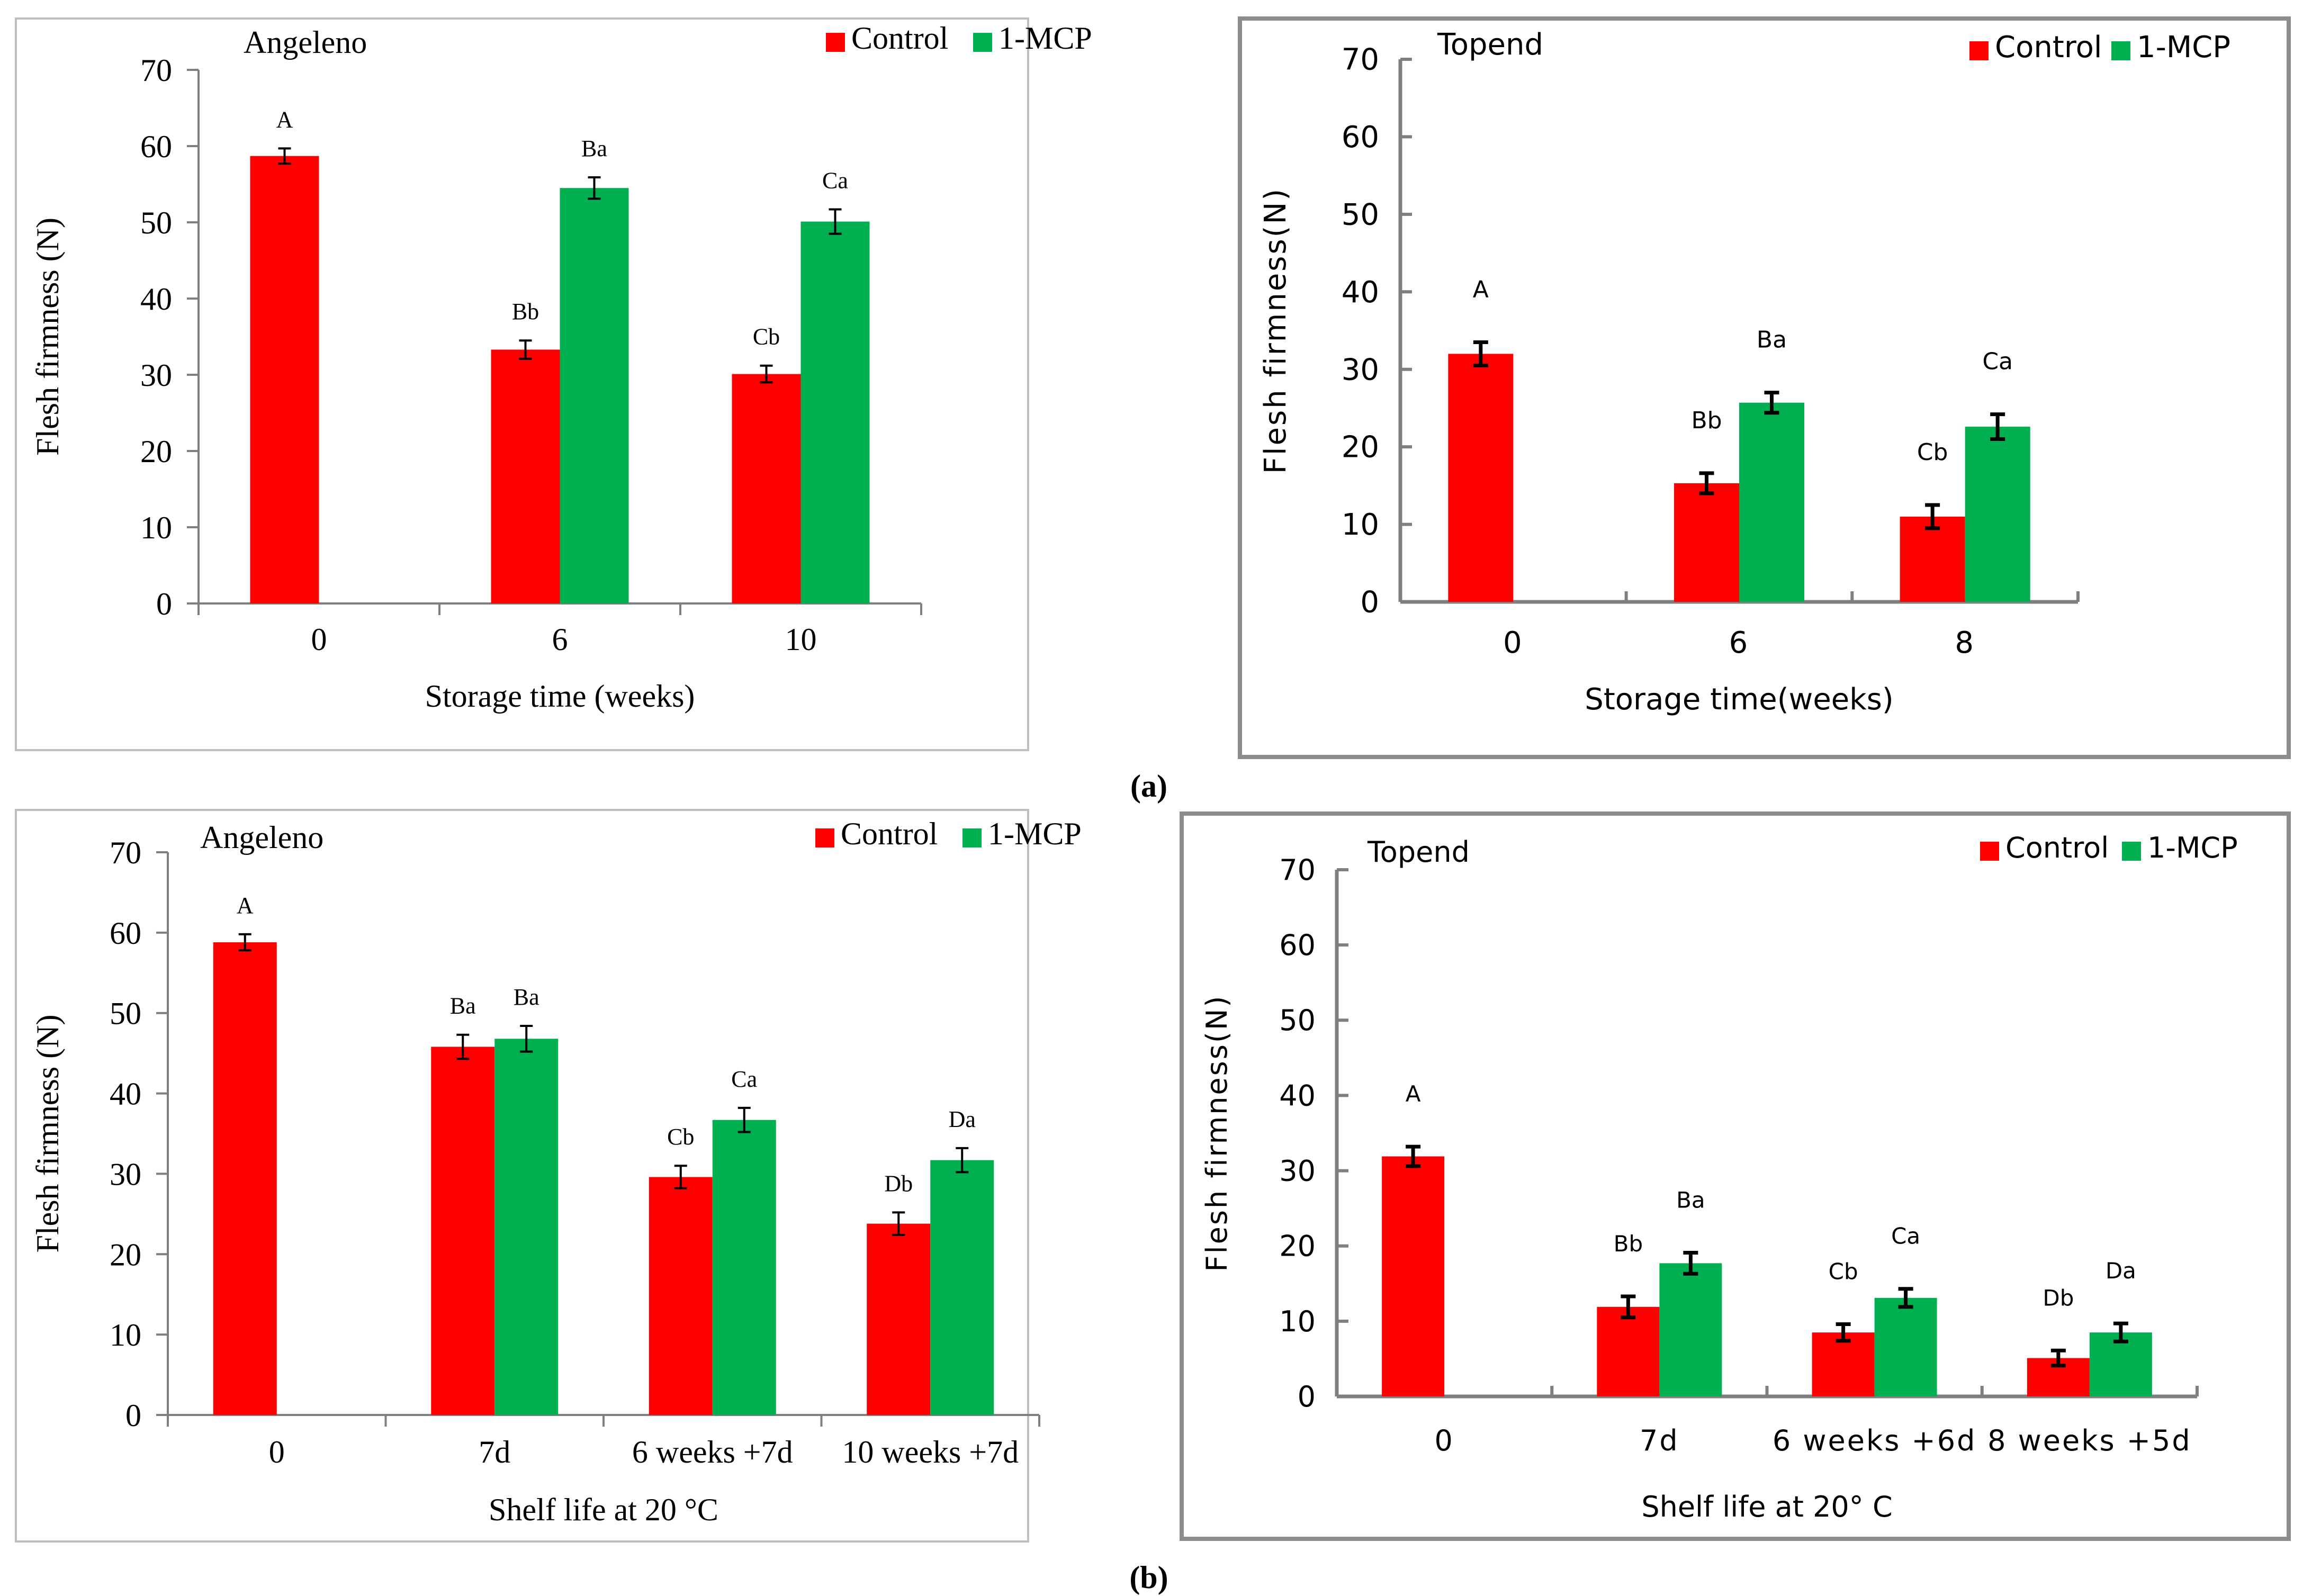 Image resolution: width=2303 pixels, height=1596 pixels. I want to click on x-axis-title: Shelf life at 20° C, so click(1767, 1506).